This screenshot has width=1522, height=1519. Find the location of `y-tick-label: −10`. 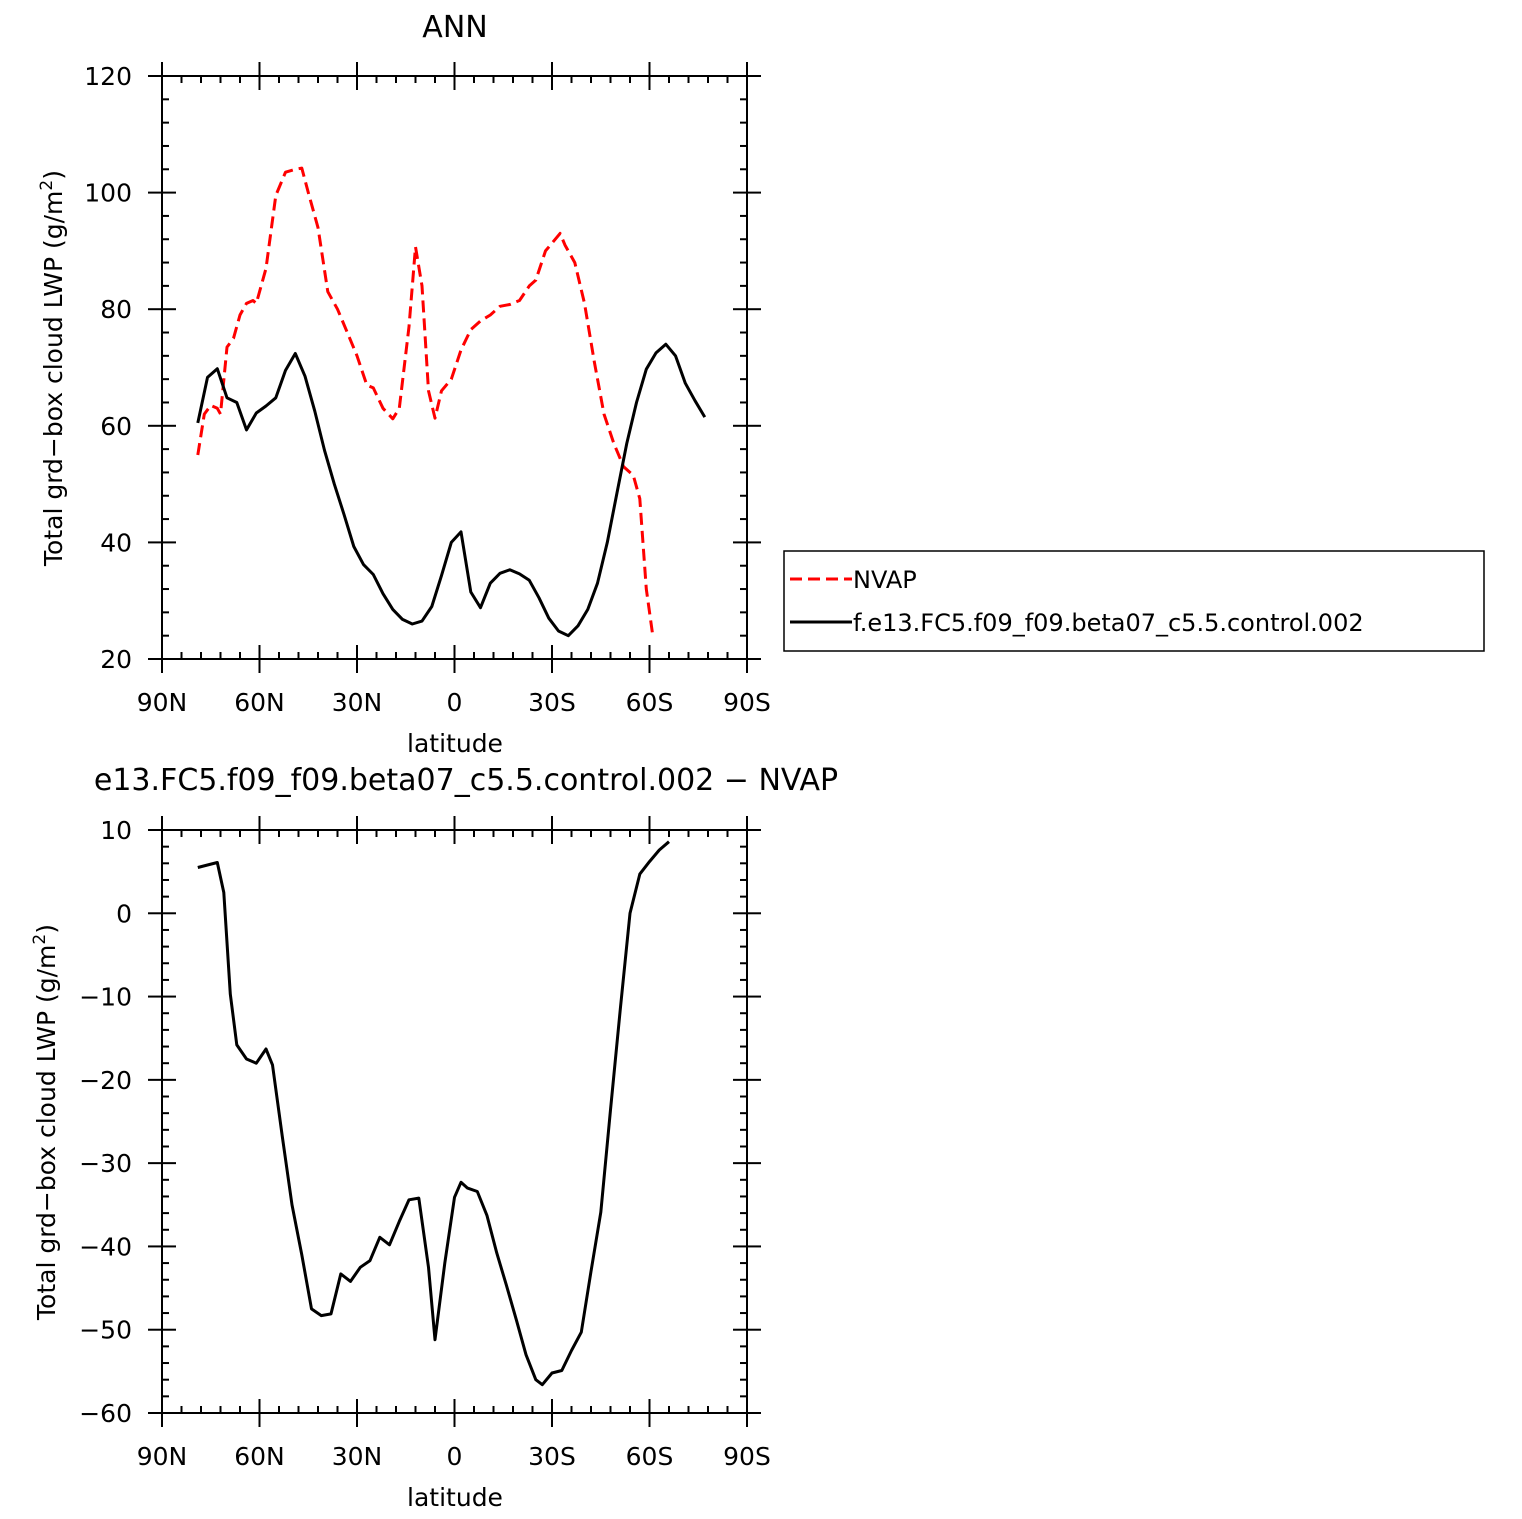

y-tick-label: −10 is located at coordinates (105, 997).